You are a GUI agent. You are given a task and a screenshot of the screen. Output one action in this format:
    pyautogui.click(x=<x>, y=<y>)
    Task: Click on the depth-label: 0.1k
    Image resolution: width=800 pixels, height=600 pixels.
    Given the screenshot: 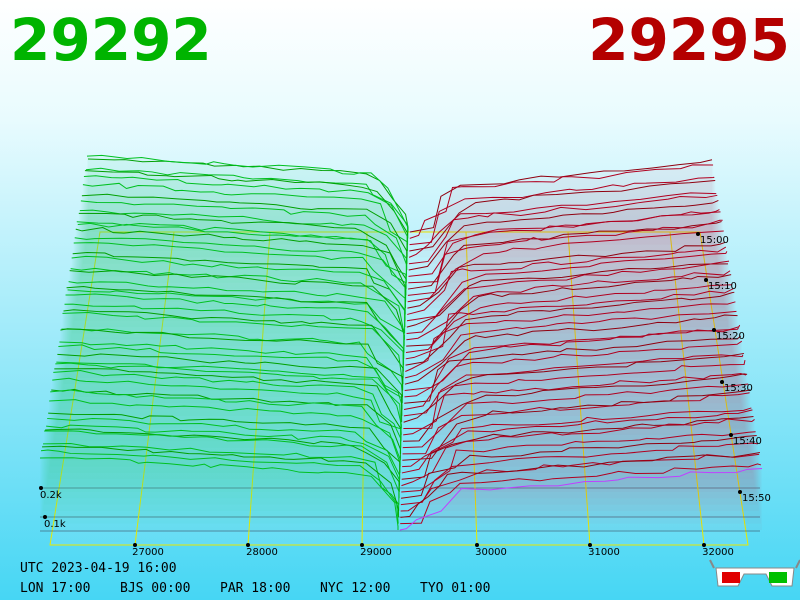 What is the action you would take?
    pyautogui.click(x=55, y=524)
    